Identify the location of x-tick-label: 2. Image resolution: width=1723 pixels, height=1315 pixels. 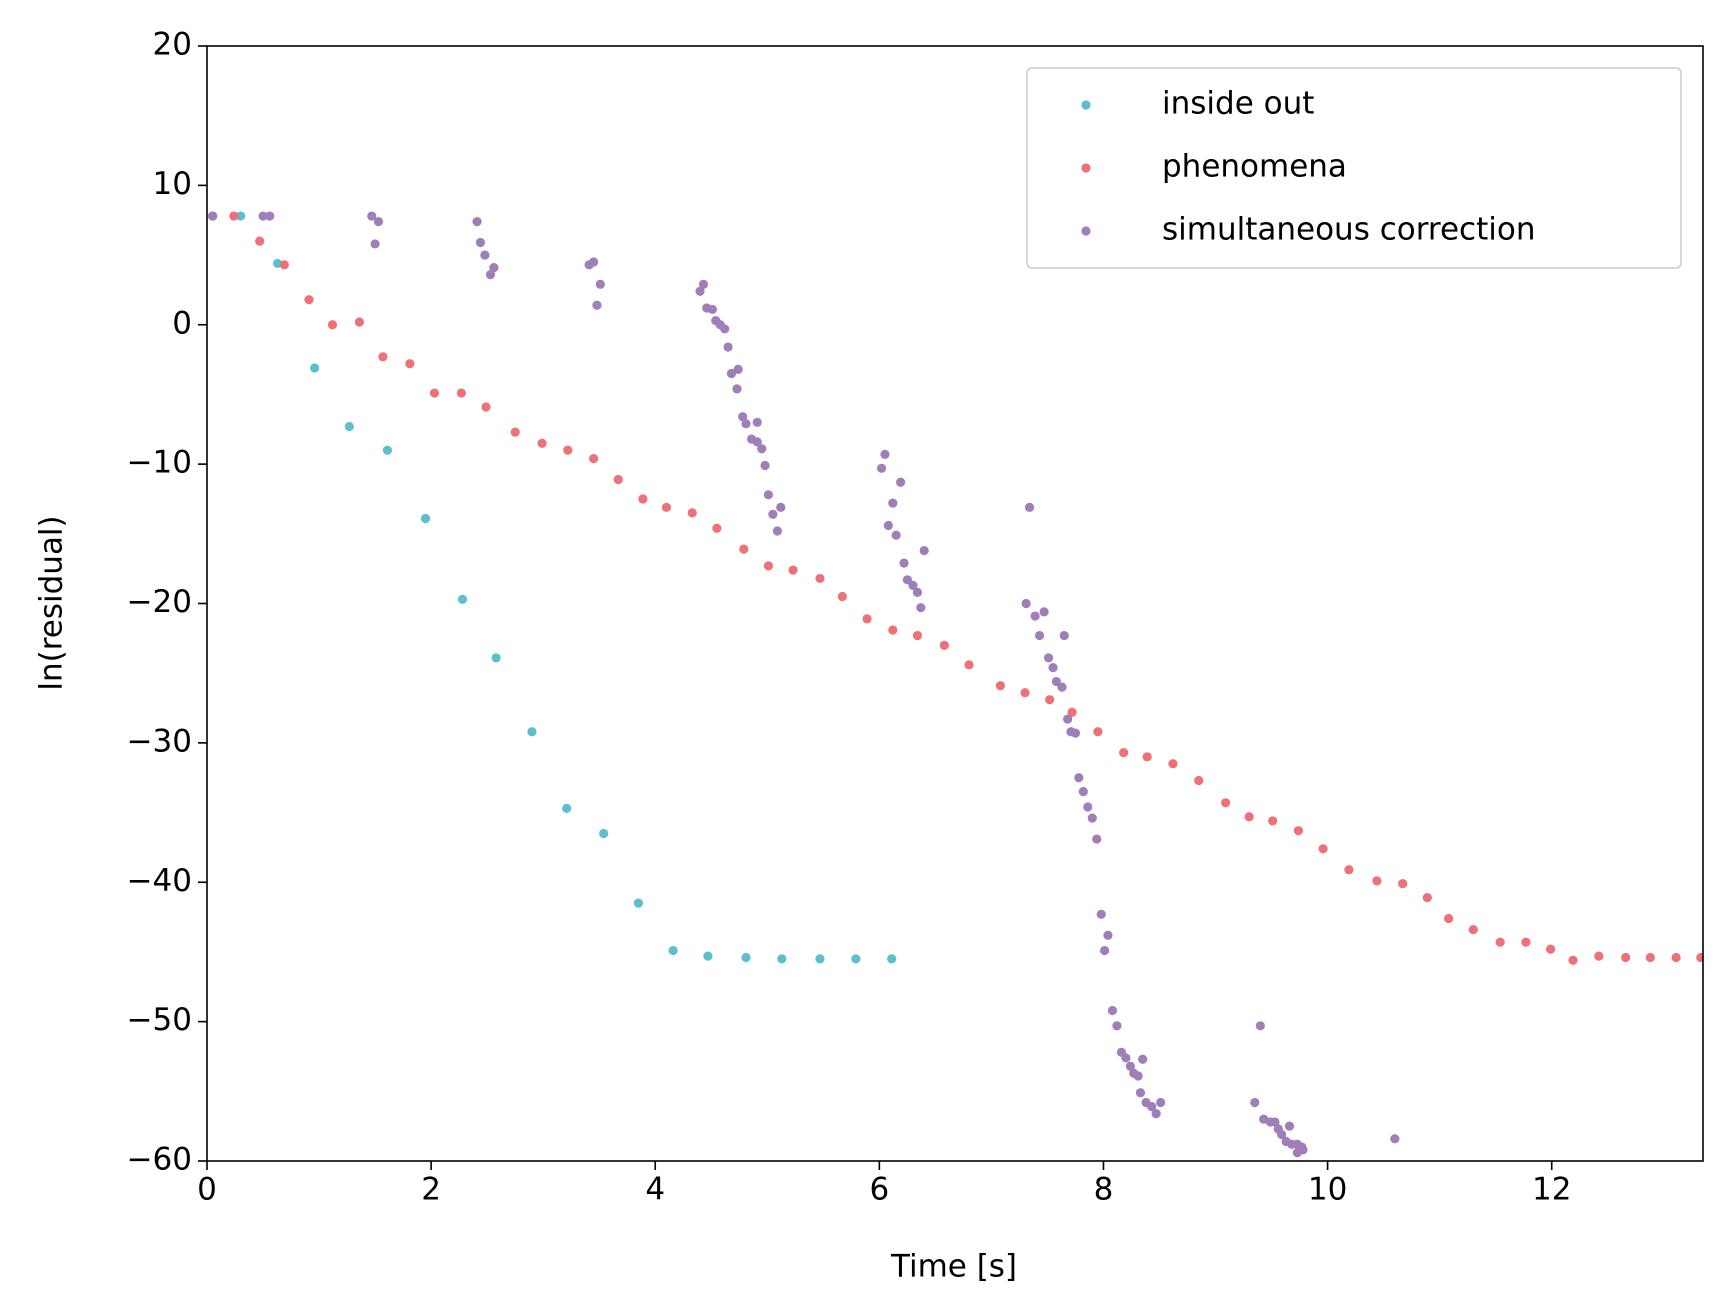
(431, 1190).